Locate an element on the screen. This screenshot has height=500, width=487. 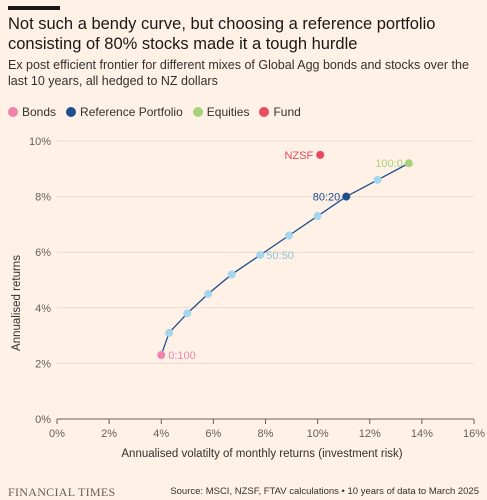
legend: Bonds Reference Portfolio Equities Fund is located at coordinates (159, 112).